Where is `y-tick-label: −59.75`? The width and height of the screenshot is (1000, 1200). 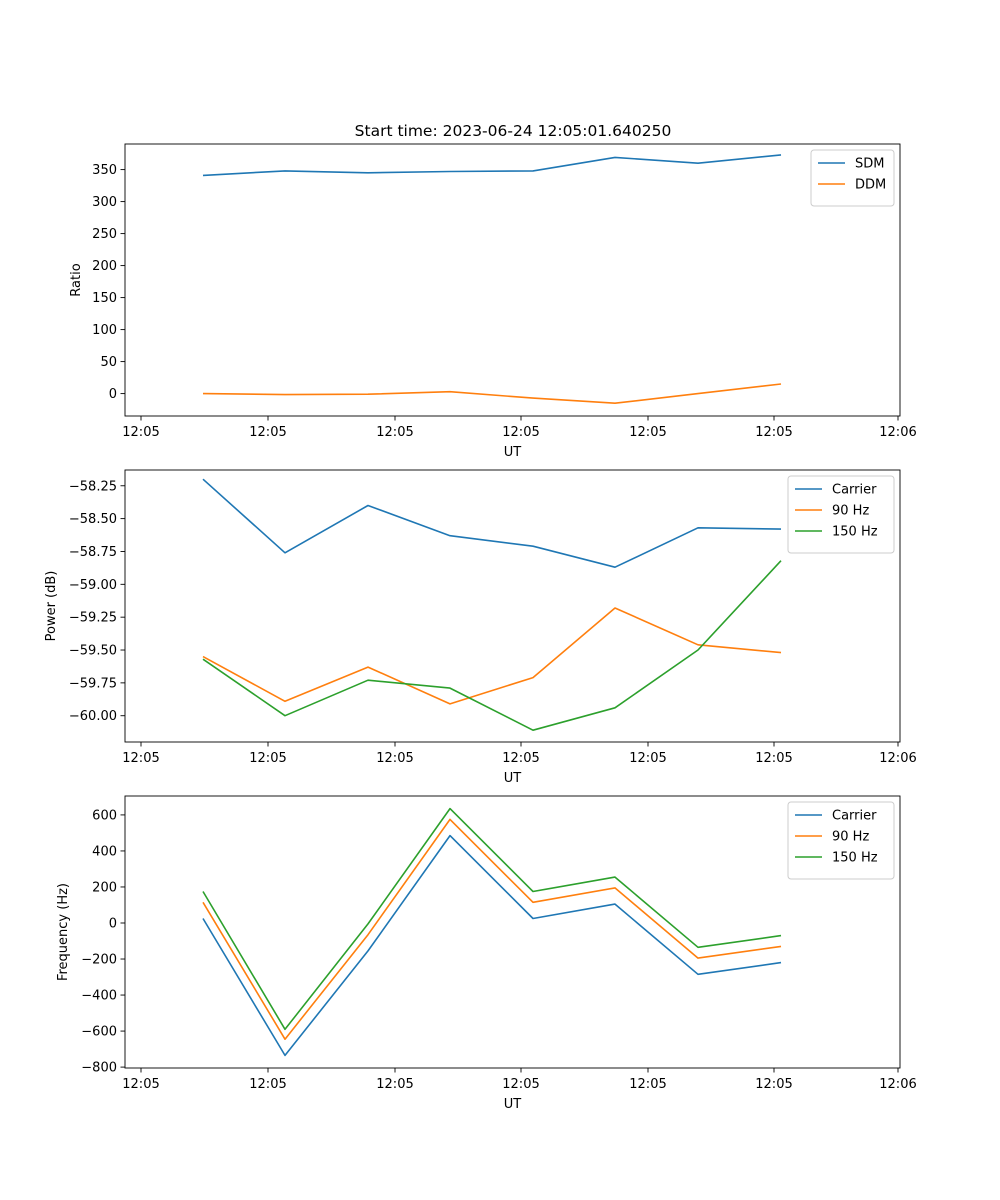 y-tick-label: −59.75 is located at coordinates (93, 683).